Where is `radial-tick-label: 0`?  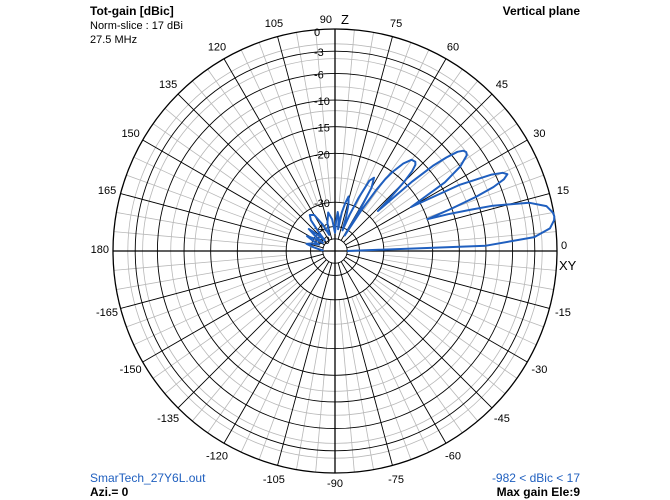
radial-tick-label: 0 is located at coordinates (317, 33).